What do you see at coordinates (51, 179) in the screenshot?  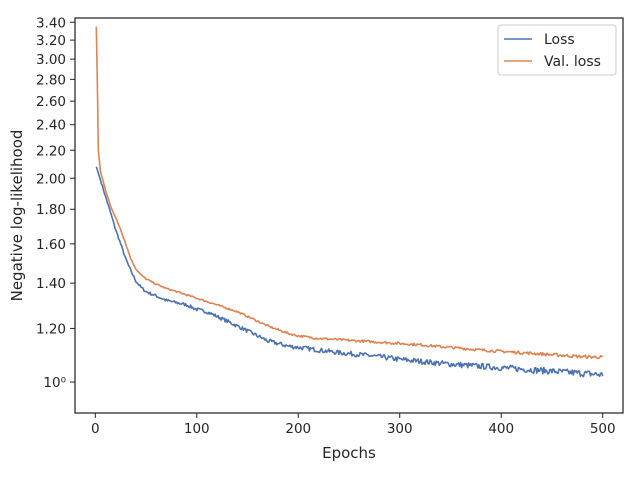 I see `y-tick-label: 2.00` at bounding box center [51, 179].